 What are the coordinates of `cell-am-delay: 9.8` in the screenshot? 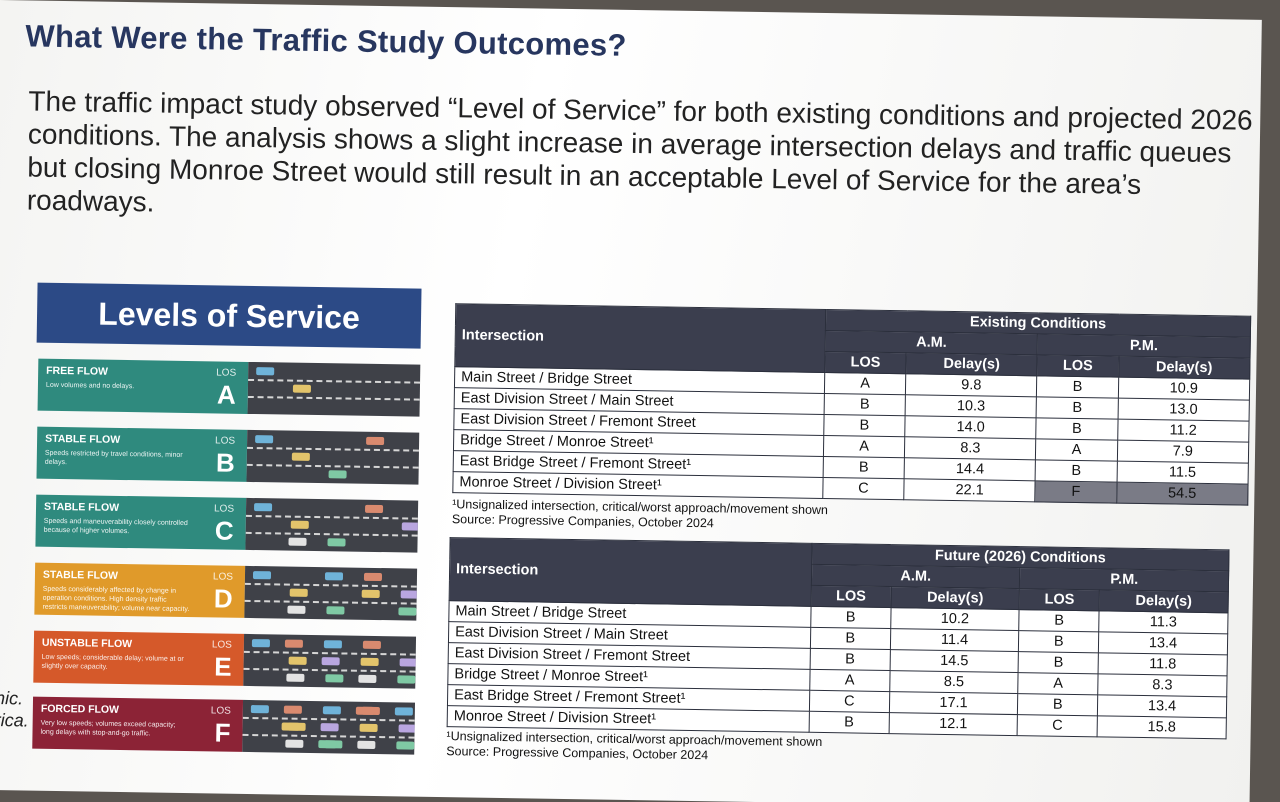 It's located at (971, 385).